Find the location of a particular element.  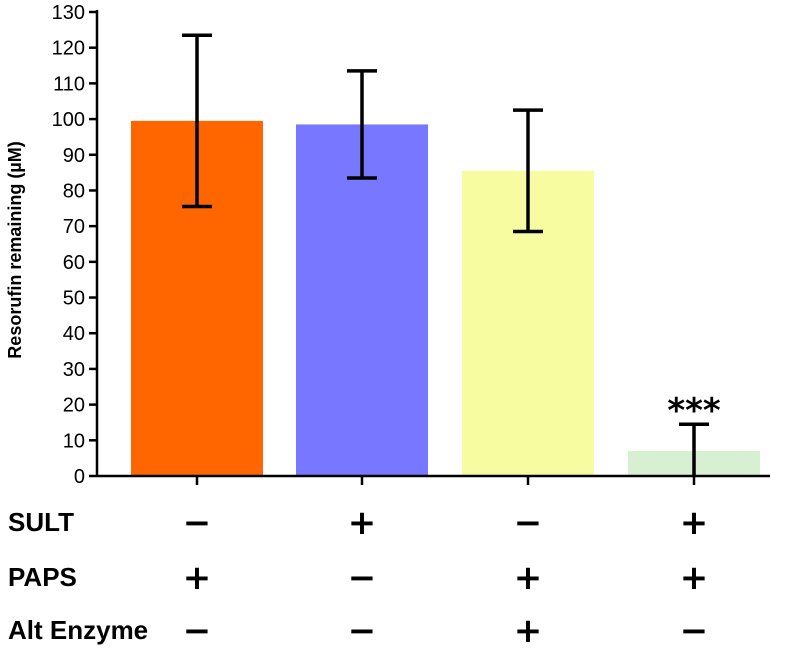

y-tick-label: 80 is located at coordinates (74, 191).